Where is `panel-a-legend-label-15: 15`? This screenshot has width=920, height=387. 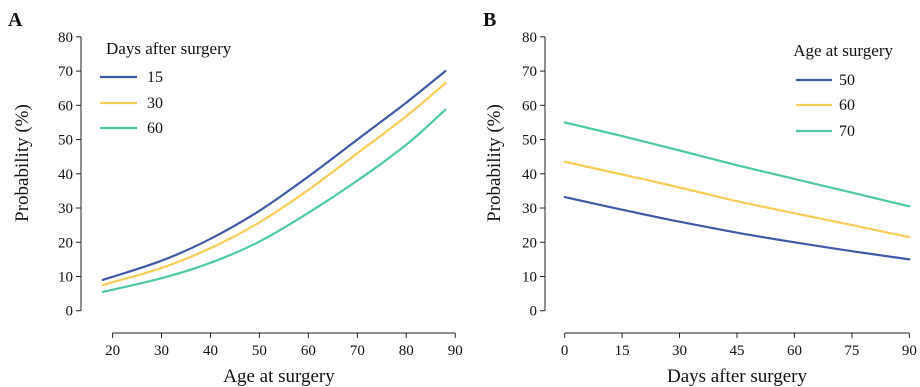
panel-a-legend-label-15: 15 is located at coordinates (155, 77).